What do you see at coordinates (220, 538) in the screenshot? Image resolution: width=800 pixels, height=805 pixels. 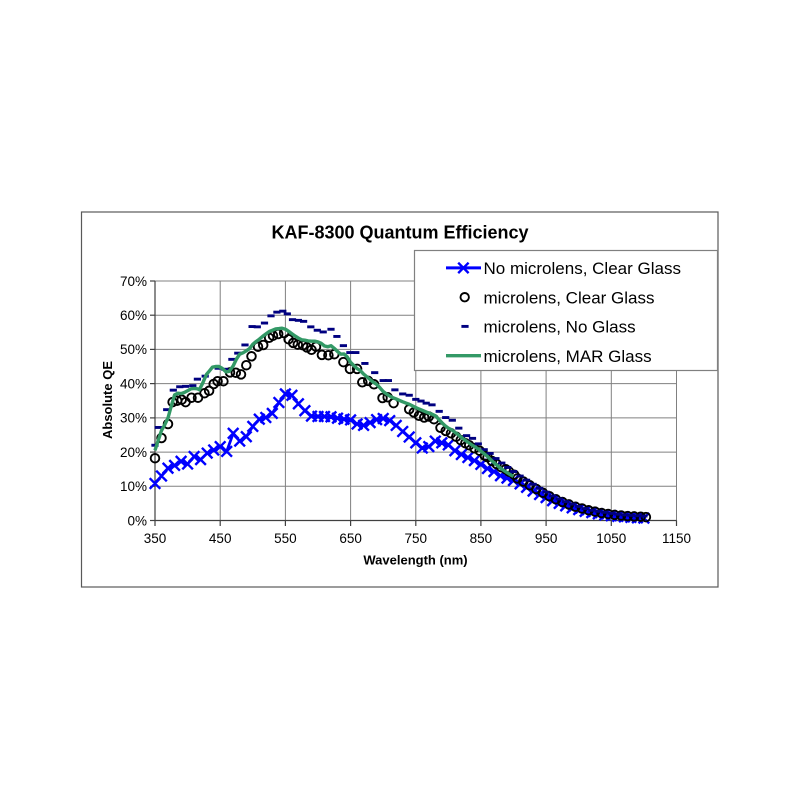 I see `svg-text: 450` at bounding box center [220, 538].